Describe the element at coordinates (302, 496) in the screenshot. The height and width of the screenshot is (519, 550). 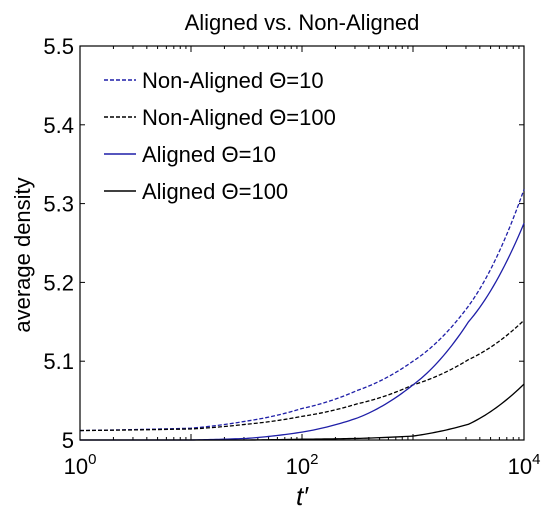
I see `x-axis-label: t′` at that location.